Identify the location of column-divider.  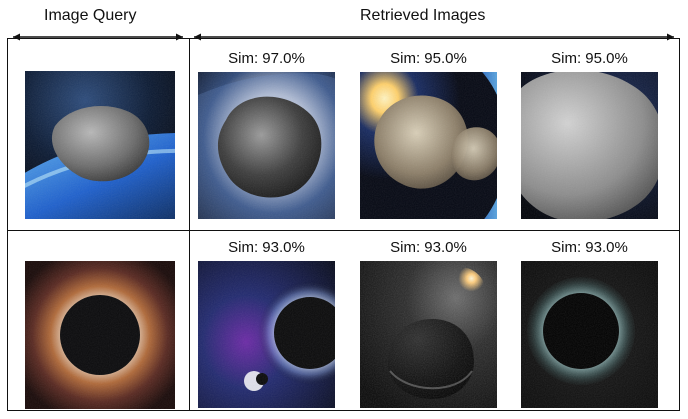
(189, 224).